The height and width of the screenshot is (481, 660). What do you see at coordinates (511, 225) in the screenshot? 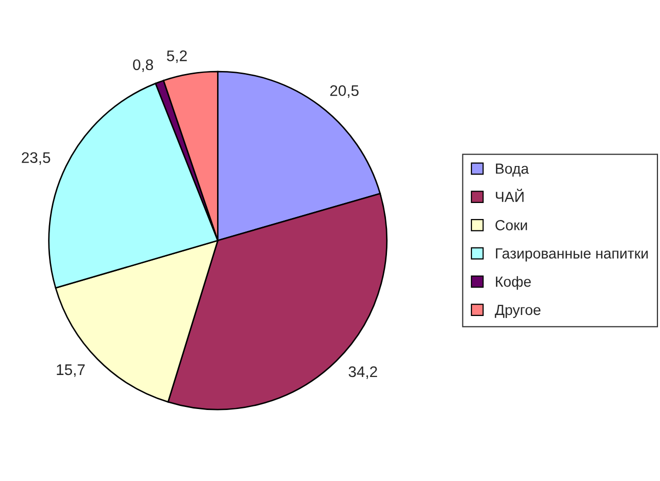
I see `legend-label: Соки` at bounding box center [511, 225].